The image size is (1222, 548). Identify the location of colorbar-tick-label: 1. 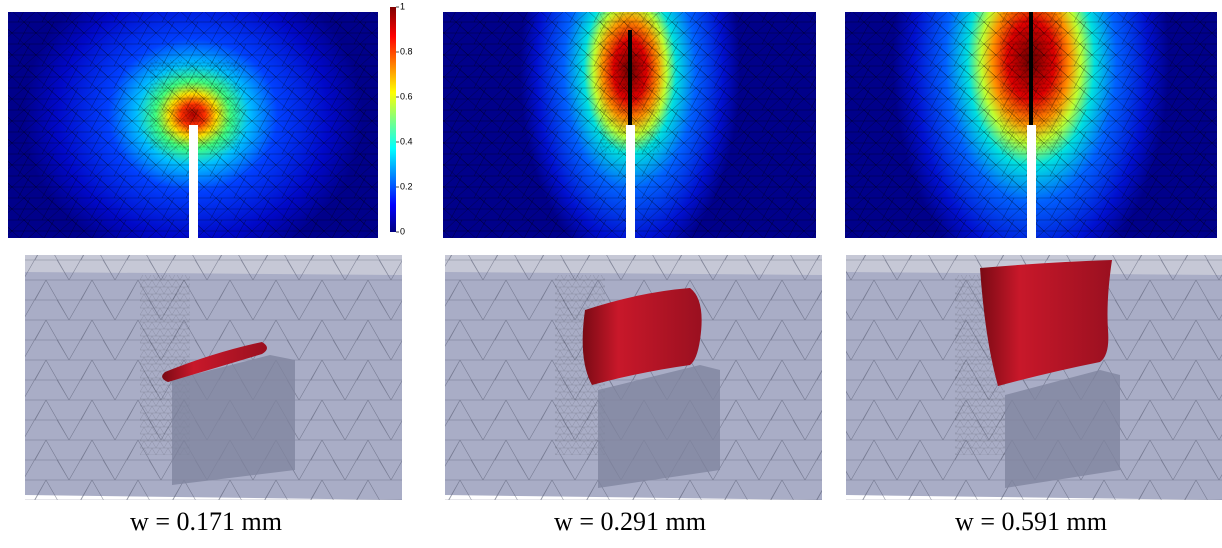
(402, 6).